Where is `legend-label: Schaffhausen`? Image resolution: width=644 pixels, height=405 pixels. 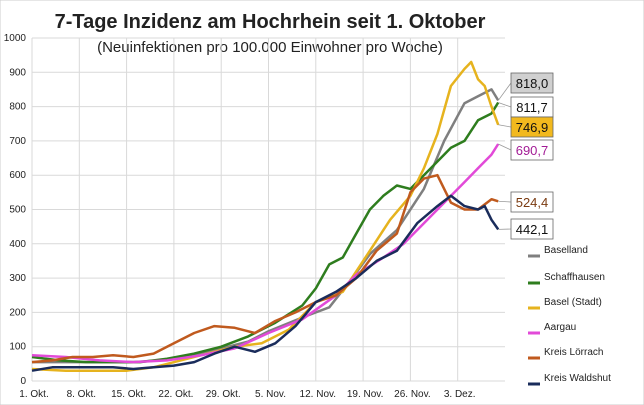
legend-label: Schaffhausen is located at coordinates (574, 277).